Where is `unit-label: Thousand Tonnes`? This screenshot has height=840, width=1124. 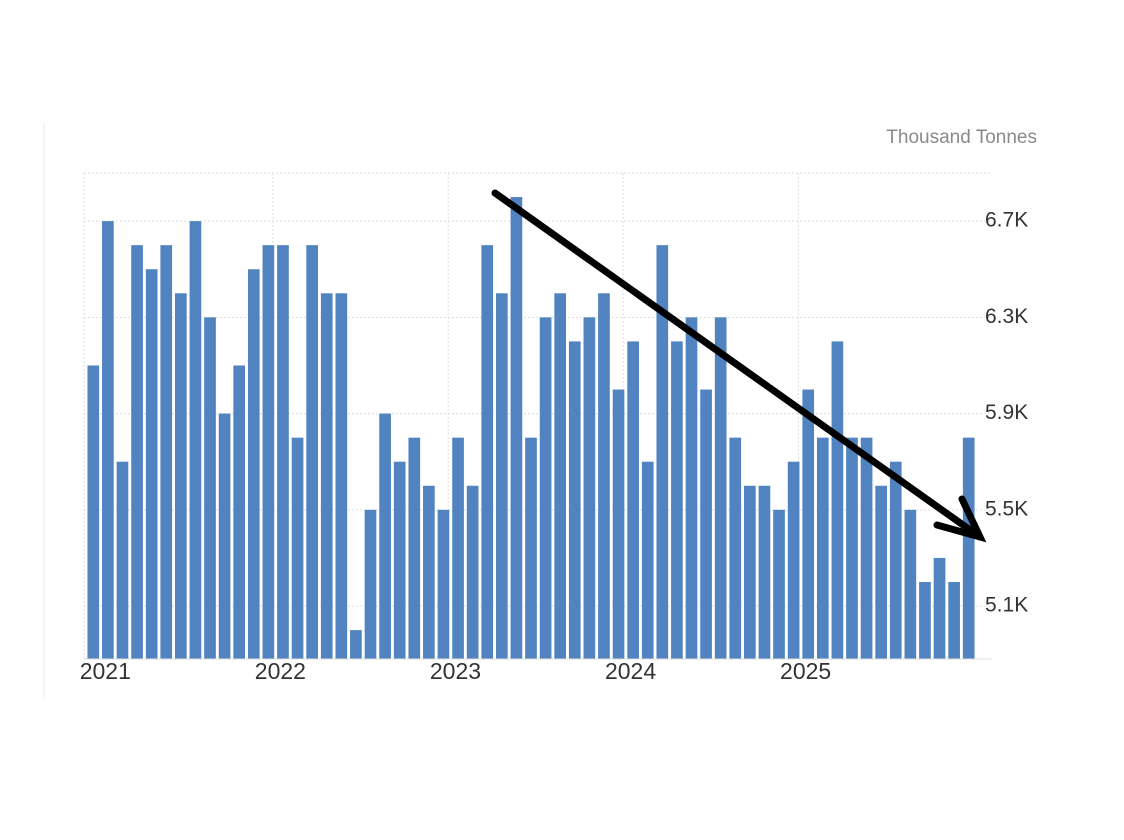
unit-label: Thousand Tonnes is located at coordinates (961, 137).